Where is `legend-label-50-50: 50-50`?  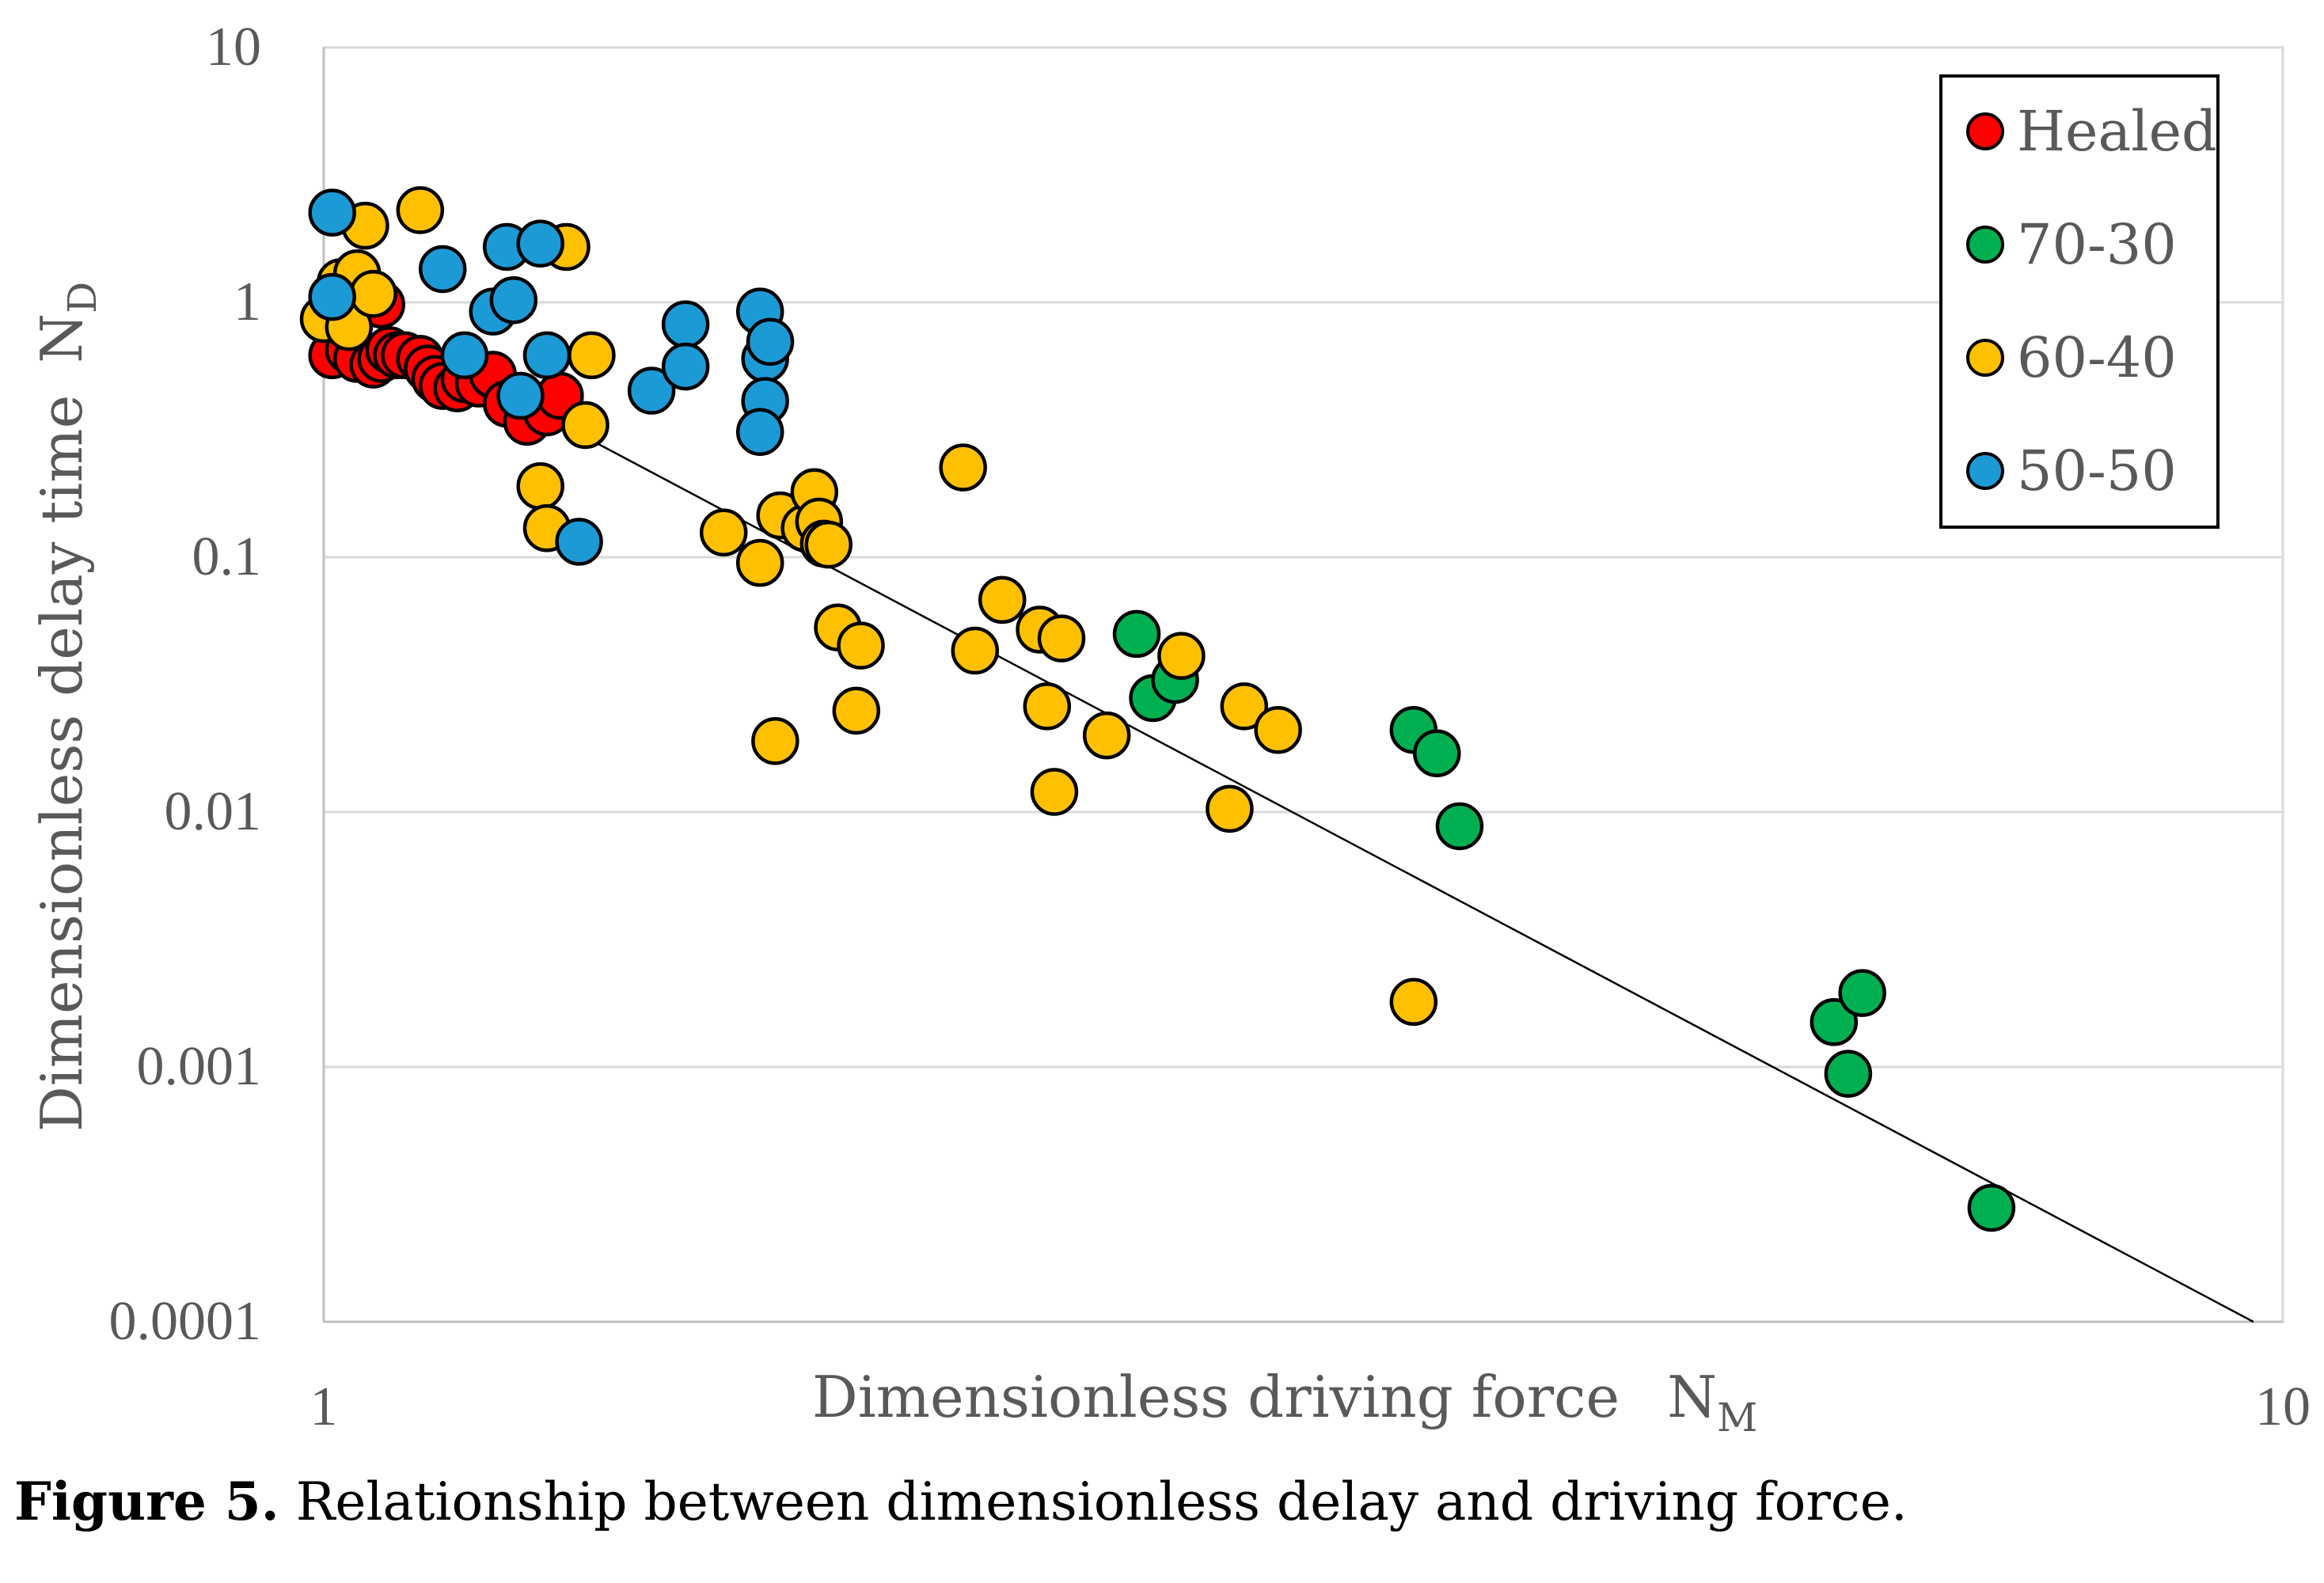 legend-label-50-50: 50-50 is located at coordinates (2097, 470).